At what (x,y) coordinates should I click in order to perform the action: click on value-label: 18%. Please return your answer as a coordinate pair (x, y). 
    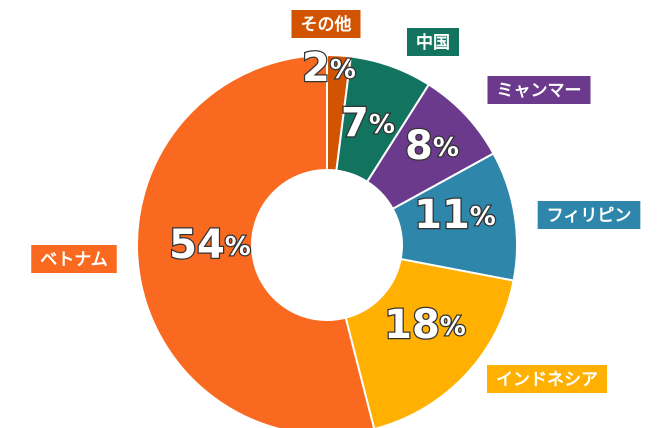
    Looking at the image, I should click on (425, 325).